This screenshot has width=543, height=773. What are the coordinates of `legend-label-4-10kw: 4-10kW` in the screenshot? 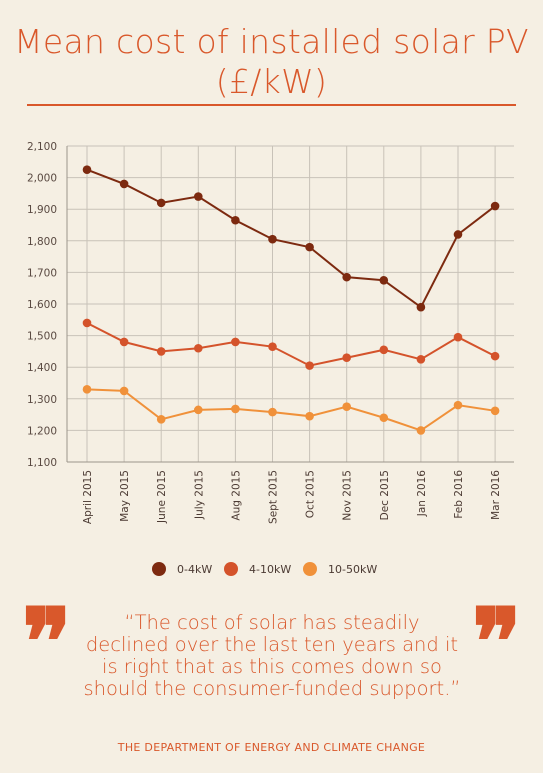 It's located at (270, 569).